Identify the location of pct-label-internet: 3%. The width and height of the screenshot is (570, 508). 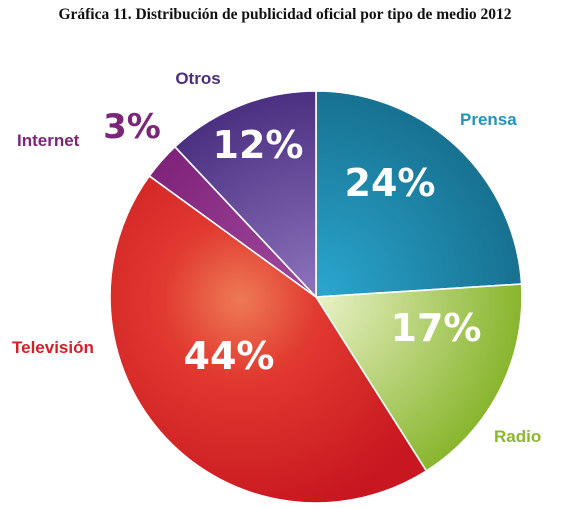
(132, 127).